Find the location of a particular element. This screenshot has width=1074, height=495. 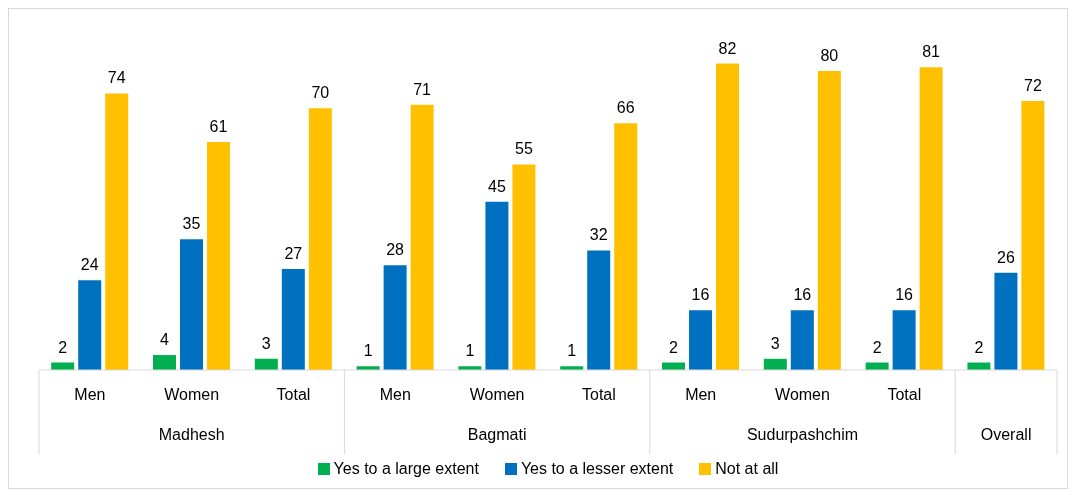

legend-label: Yes to a lesser extent is located at coordinates (597, 469).